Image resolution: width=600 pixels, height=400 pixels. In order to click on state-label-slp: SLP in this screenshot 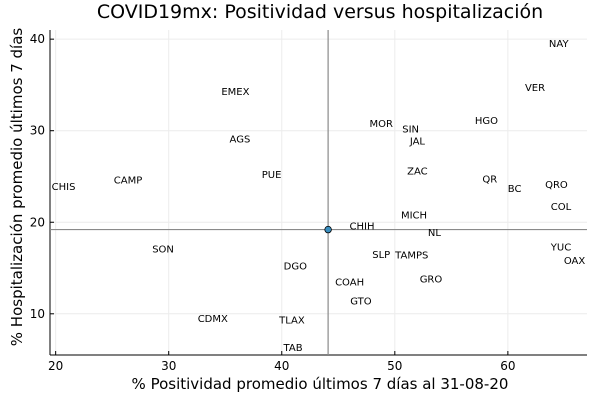, I will do `click(381, 255)`.